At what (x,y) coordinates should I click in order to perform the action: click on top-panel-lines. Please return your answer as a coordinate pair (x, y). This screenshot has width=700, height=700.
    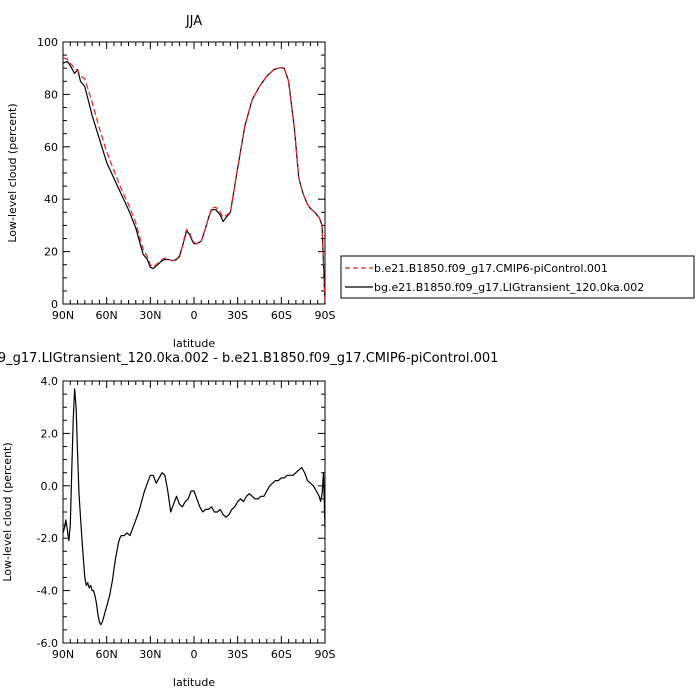
    Looking at the image, I should click on (194, 181).